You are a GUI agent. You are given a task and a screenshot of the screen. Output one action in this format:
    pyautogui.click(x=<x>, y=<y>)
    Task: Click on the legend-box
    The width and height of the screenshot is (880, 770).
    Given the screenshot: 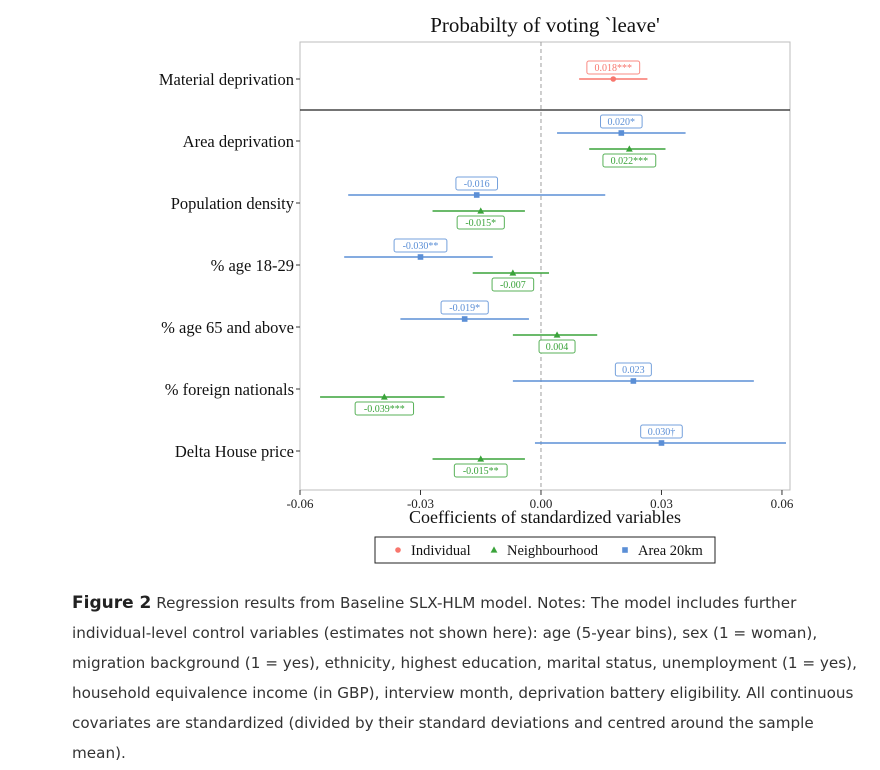 What is the action you would take?
    pyautogui.click(x=545, y=550)
    